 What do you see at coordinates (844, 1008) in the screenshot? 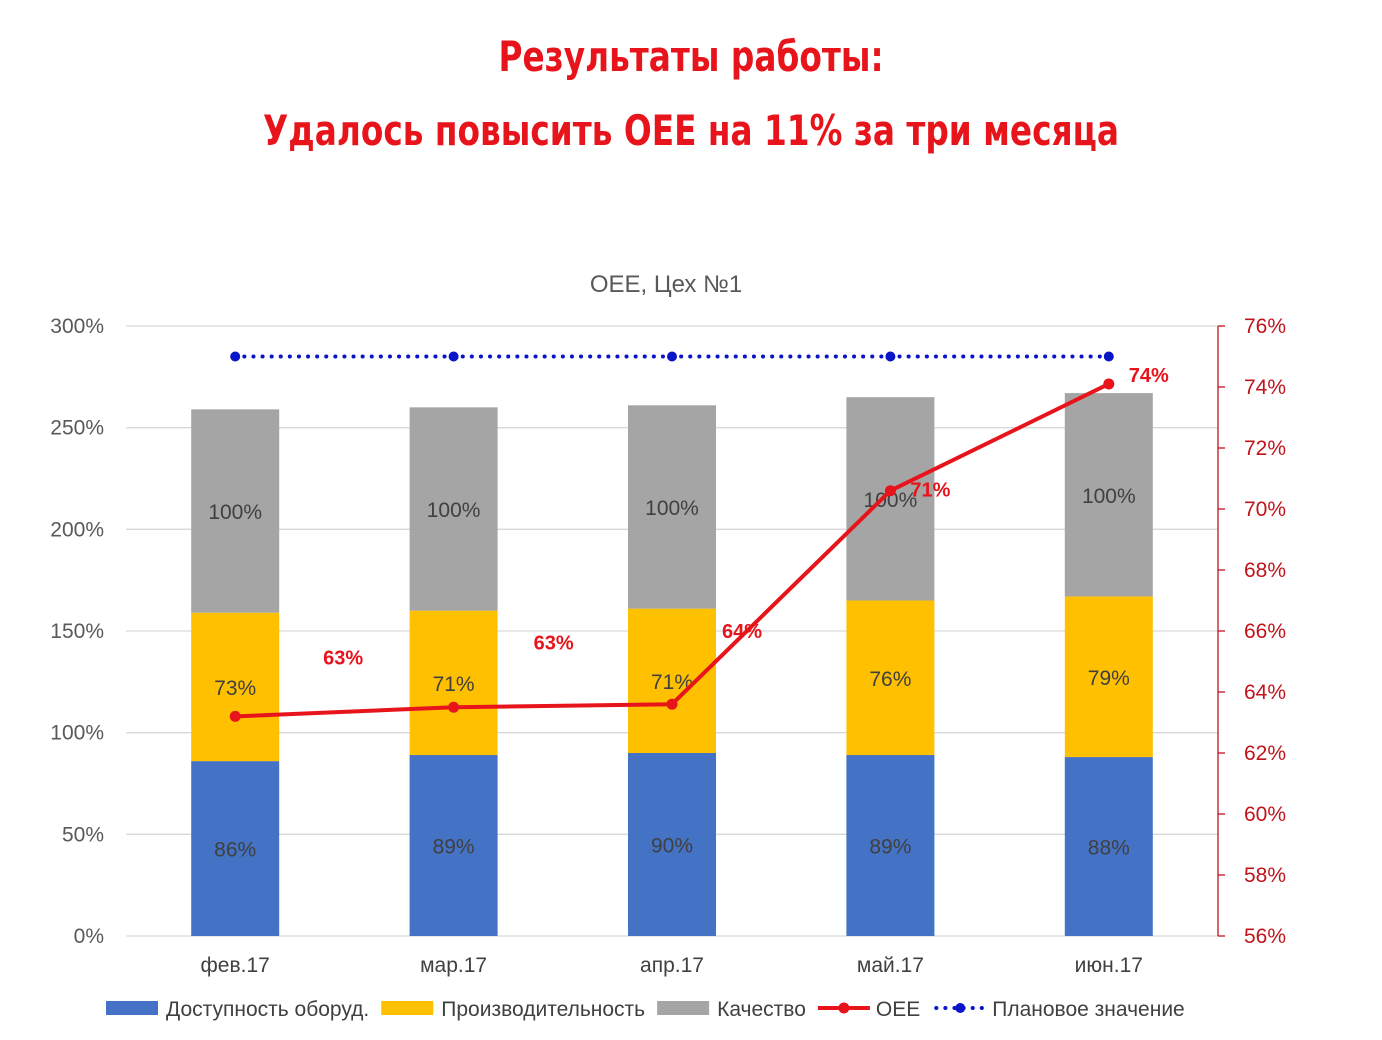
I see `oee-legend-marker` at bounding box center [844, 1008].